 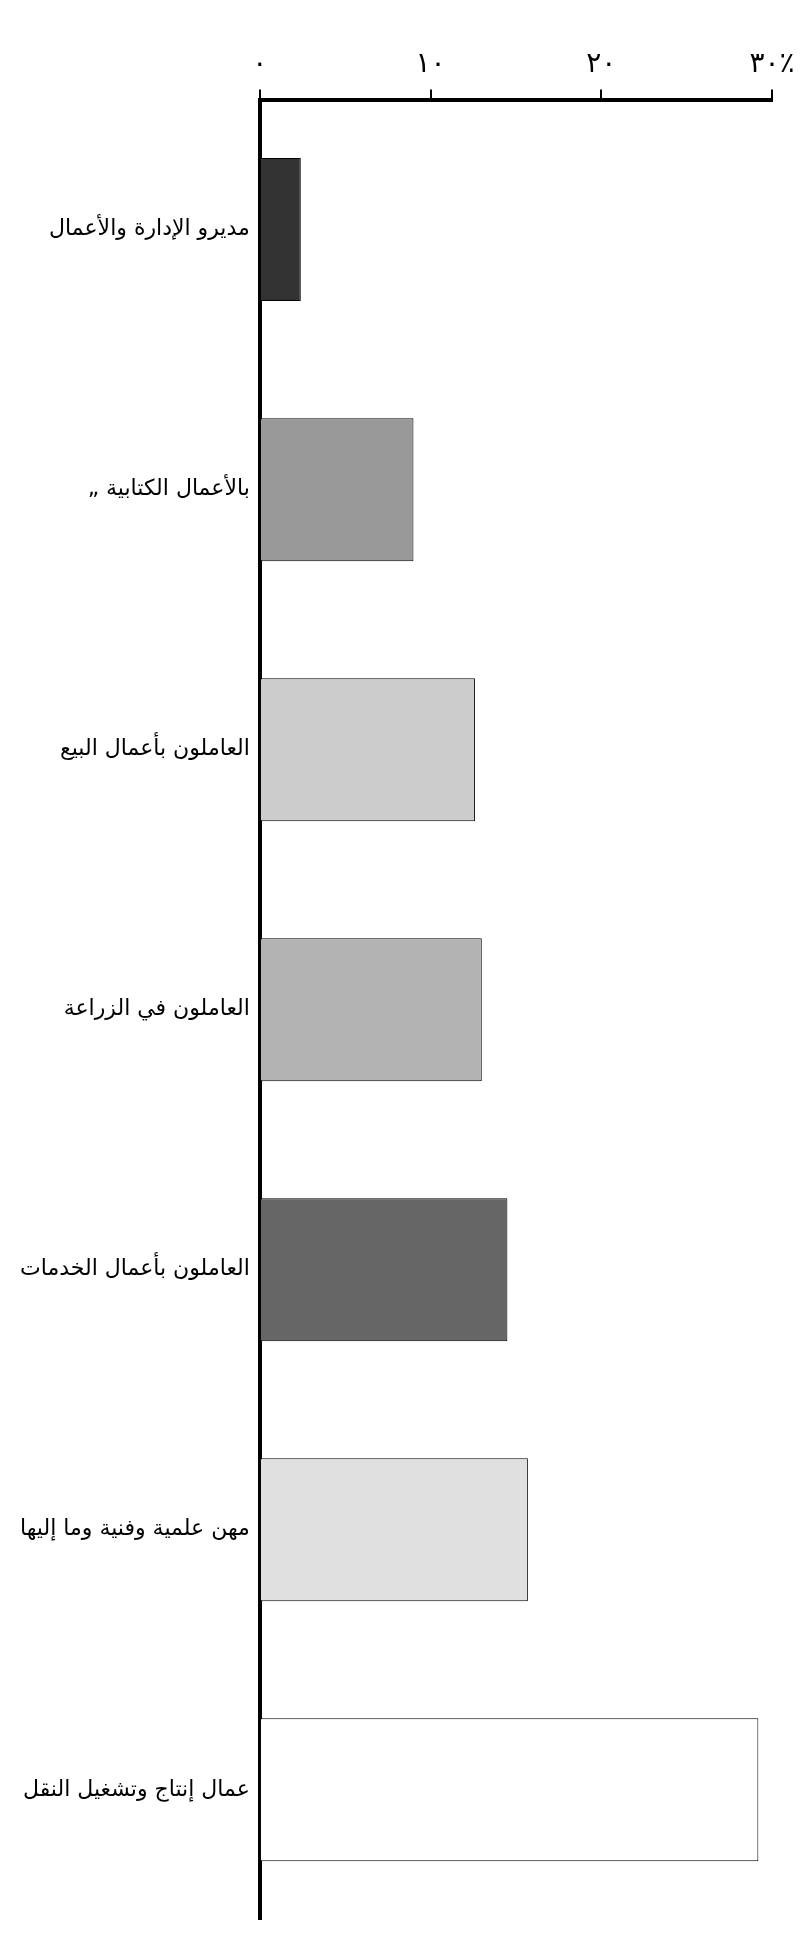 What do you see at coordinates (168, 487) in the screenshot?
I see `y-tick-label: „ بالأعمال الكتابية` at bounding box center [168, 487].